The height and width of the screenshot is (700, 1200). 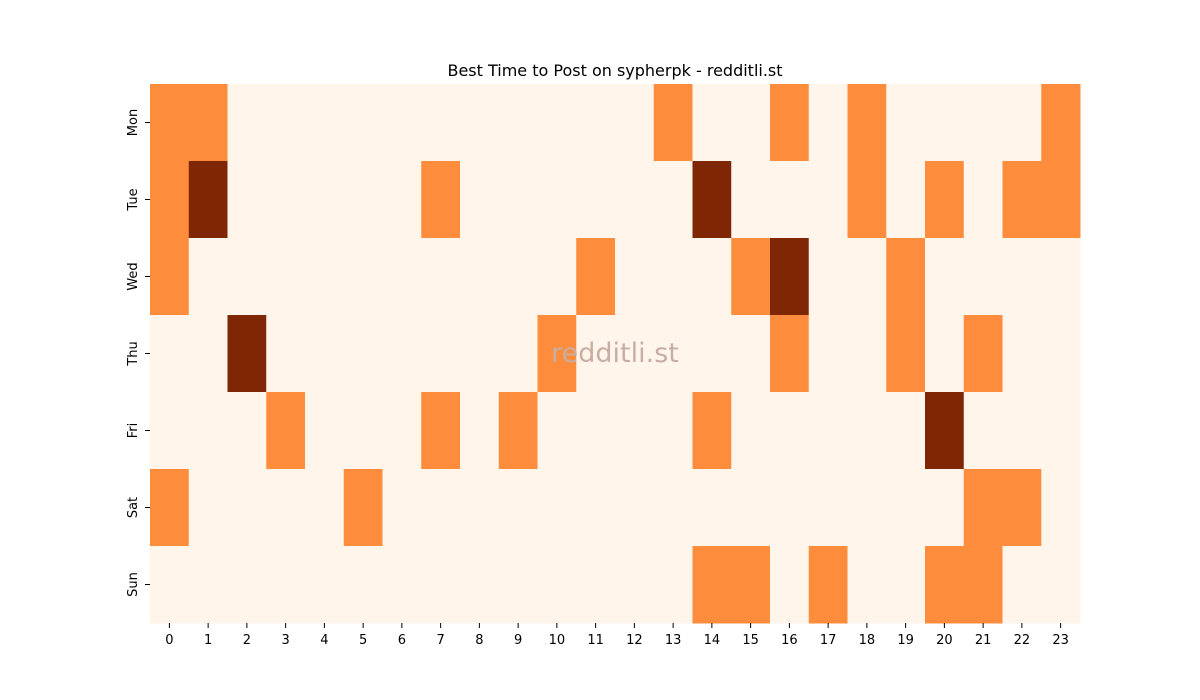 What do you see at coordinates (518, 640) in the screenshot?
I see `x-tick-label: 9` at bounding box center [518, 640].